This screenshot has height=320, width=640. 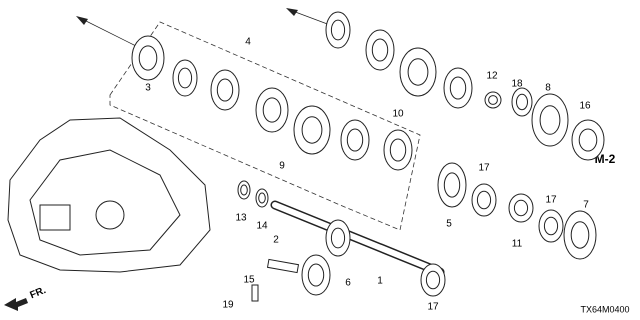 I want to click on callout-label: 9, so click(x=282, y=166).